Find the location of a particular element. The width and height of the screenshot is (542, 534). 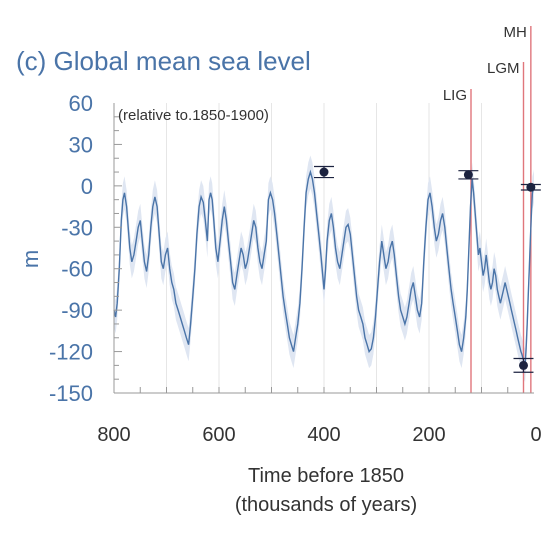

event-label-mh: MH is located at coordinates (515, 32).